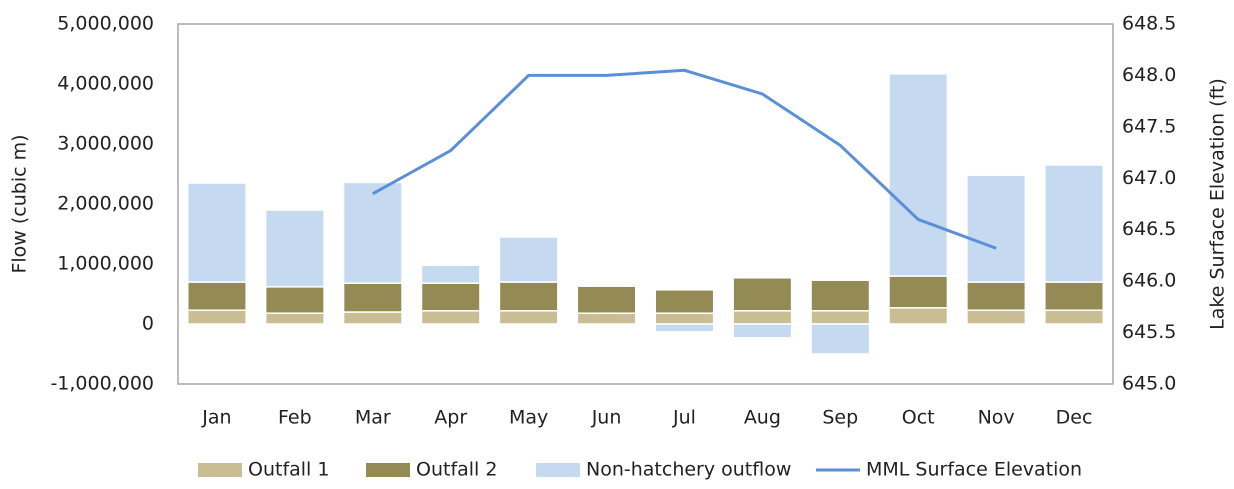 The height and width of the screenshot is (489, 1234). Describe the element at coordinates (1149, 126) in the screenshot. I see `y-tick-label: 647.5` at that location.